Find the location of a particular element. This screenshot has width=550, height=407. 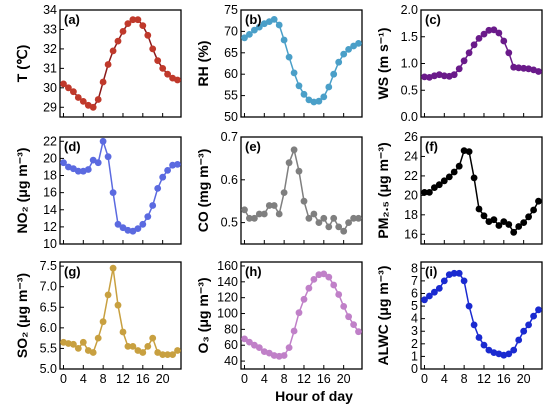

y-tick-label: 0.5 is located at coordinates (229, 223).